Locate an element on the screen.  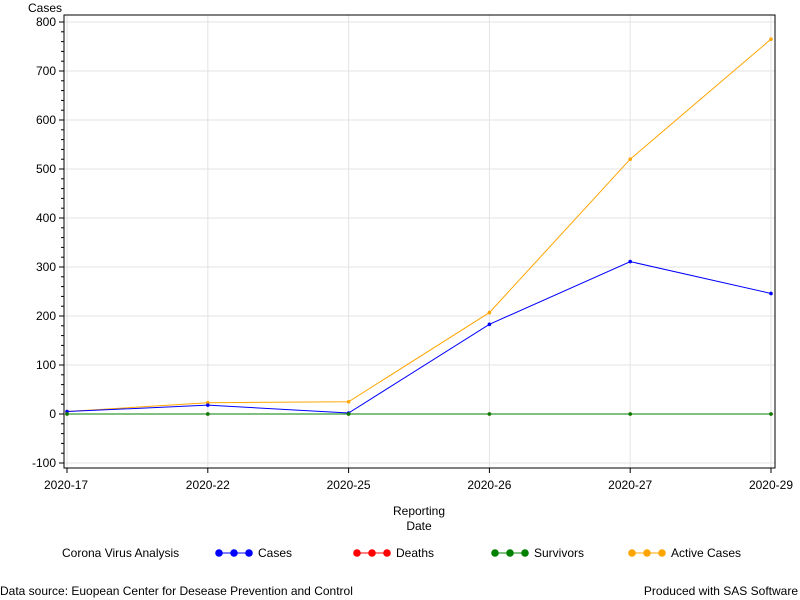
y-tick-label: 400 is located at coordinates (46, 218).